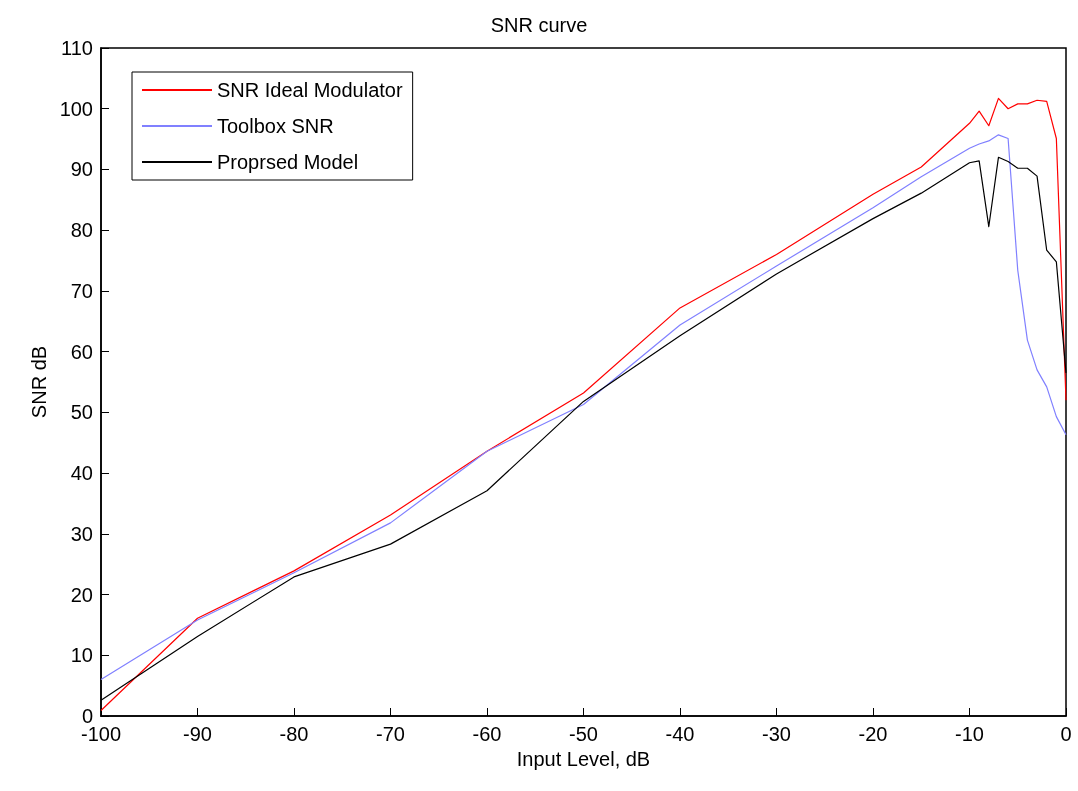 This screenshot has height=791, width=1078. What do you see at coordinates (680, 734) in the screenshot?
I see `x-tick-label: -40` at bounding box center [680, 734].